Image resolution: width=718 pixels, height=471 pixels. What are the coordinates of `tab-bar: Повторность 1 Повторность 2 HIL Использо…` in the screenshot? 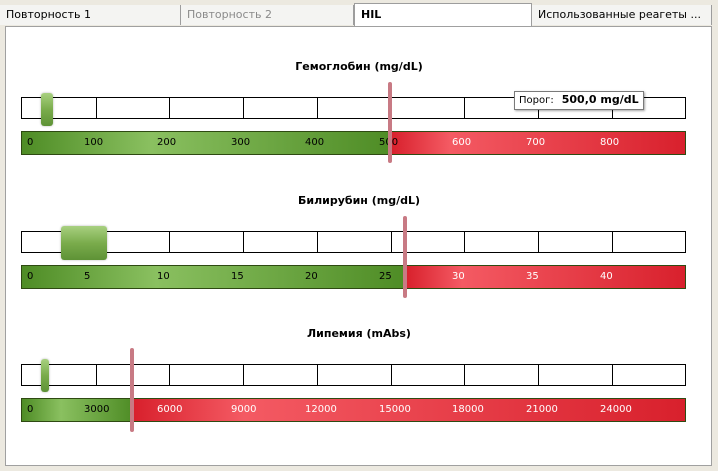 It's located at (359, 13).